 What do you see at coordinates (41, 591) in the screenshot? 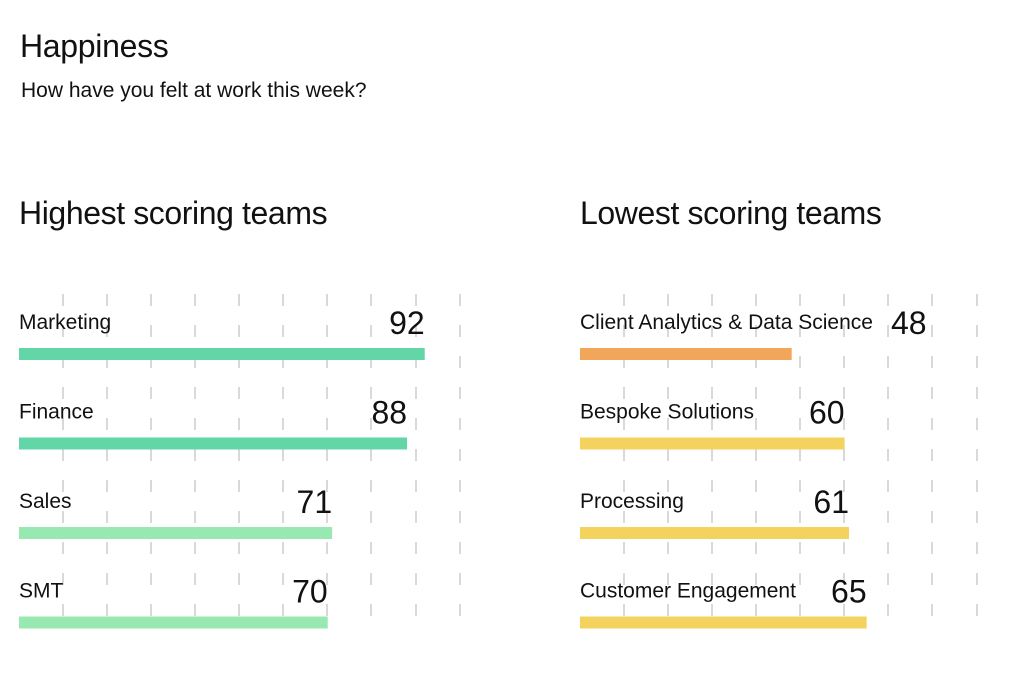
I see `team-label: SMT` at bounding box center [41, 591].